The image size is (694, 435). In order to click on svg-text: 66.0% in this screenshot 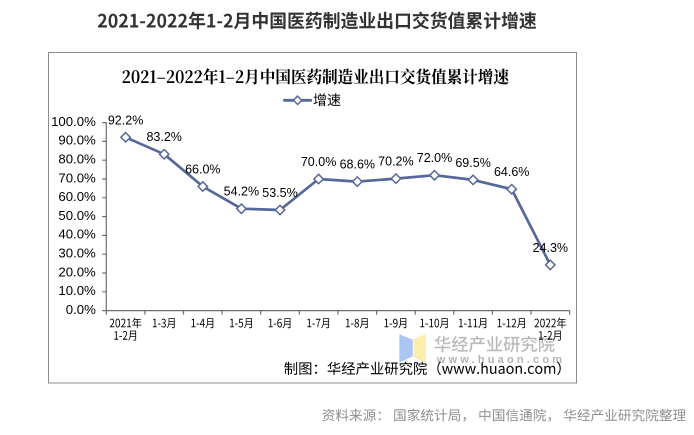, I will do `click(202, 170)`.